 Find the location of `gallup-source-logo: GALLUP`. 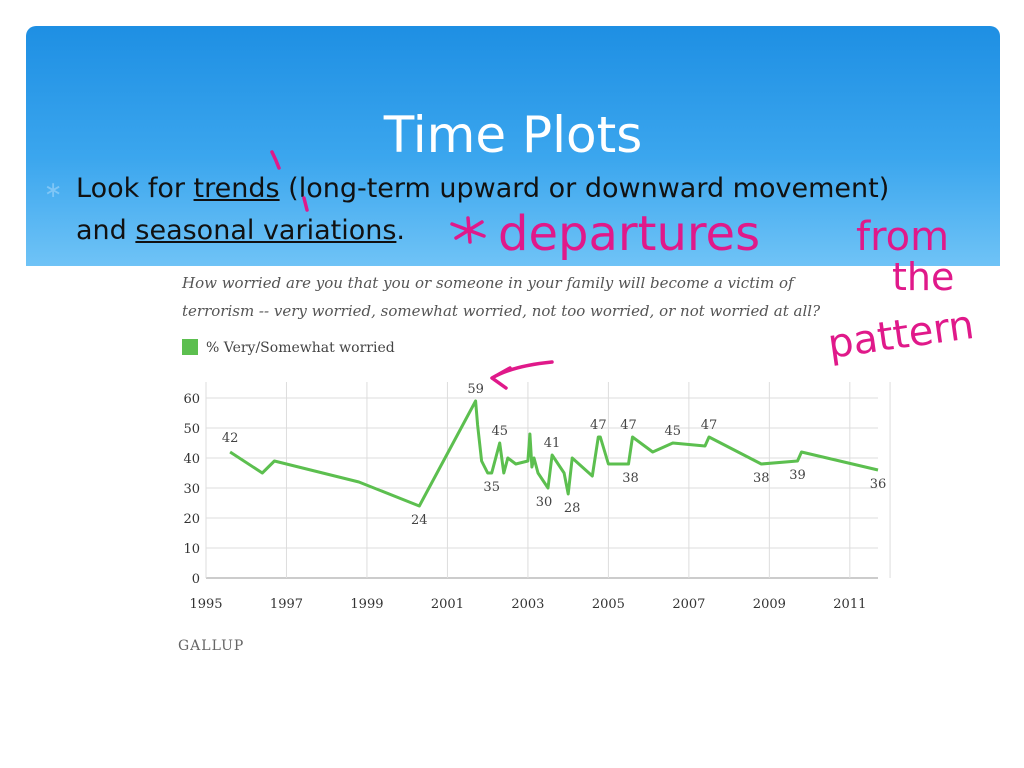

gallup-source-logo: GALLUP is located at coordinates (211, 646).